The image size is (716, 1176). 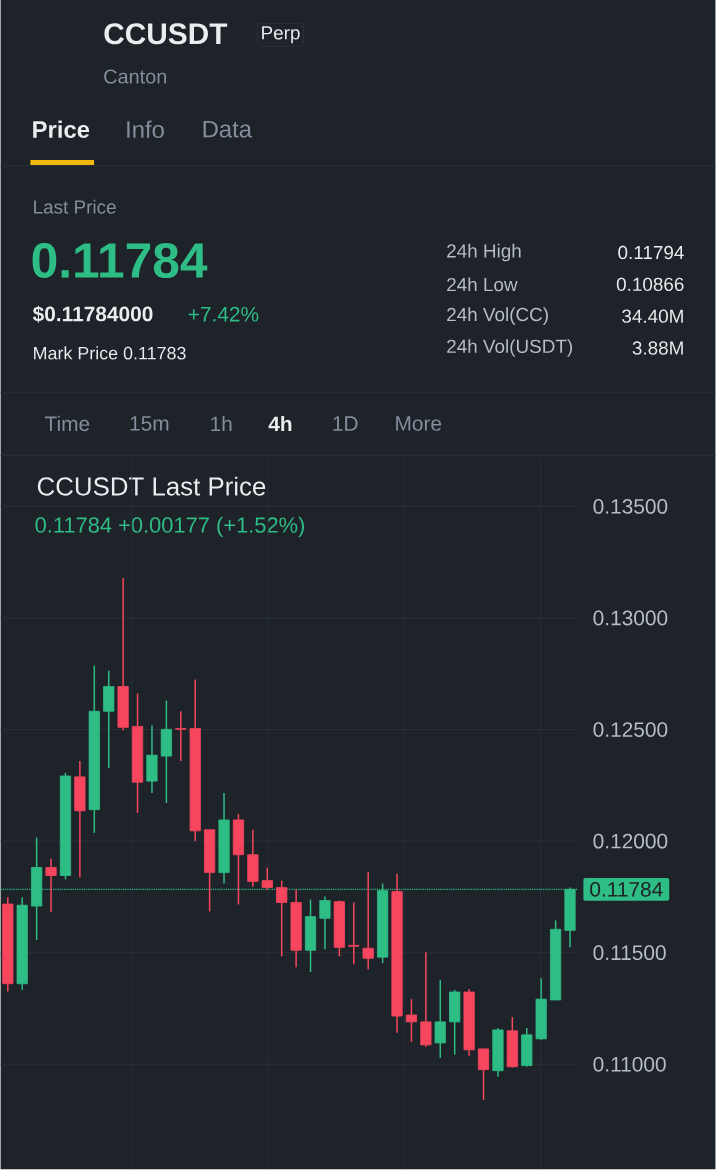 What do you see at coordinates (657, 348) in the screenshot?
I see `text: 3.88M` at bounding box center [657, 348].